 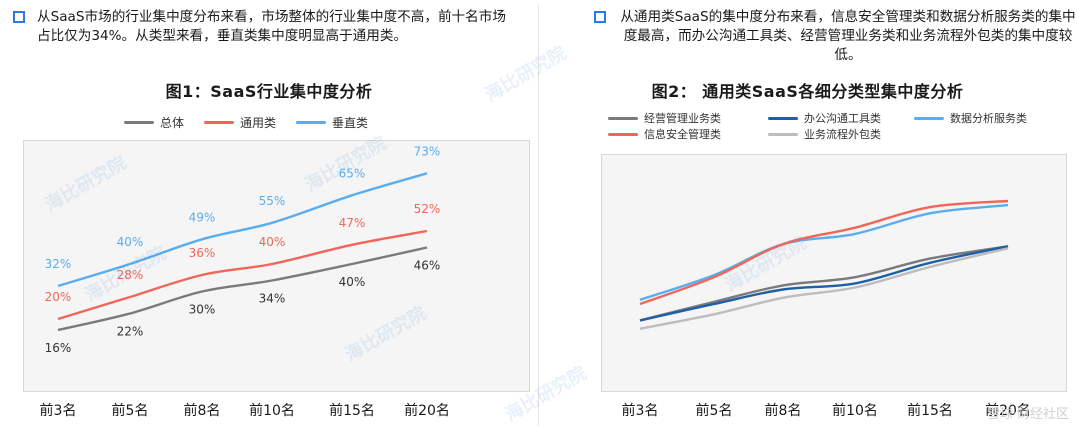 What do you see at coordinates (58, 297) in the screenshot?
I see `data-label: 20%` at bounding box center [58, 297].